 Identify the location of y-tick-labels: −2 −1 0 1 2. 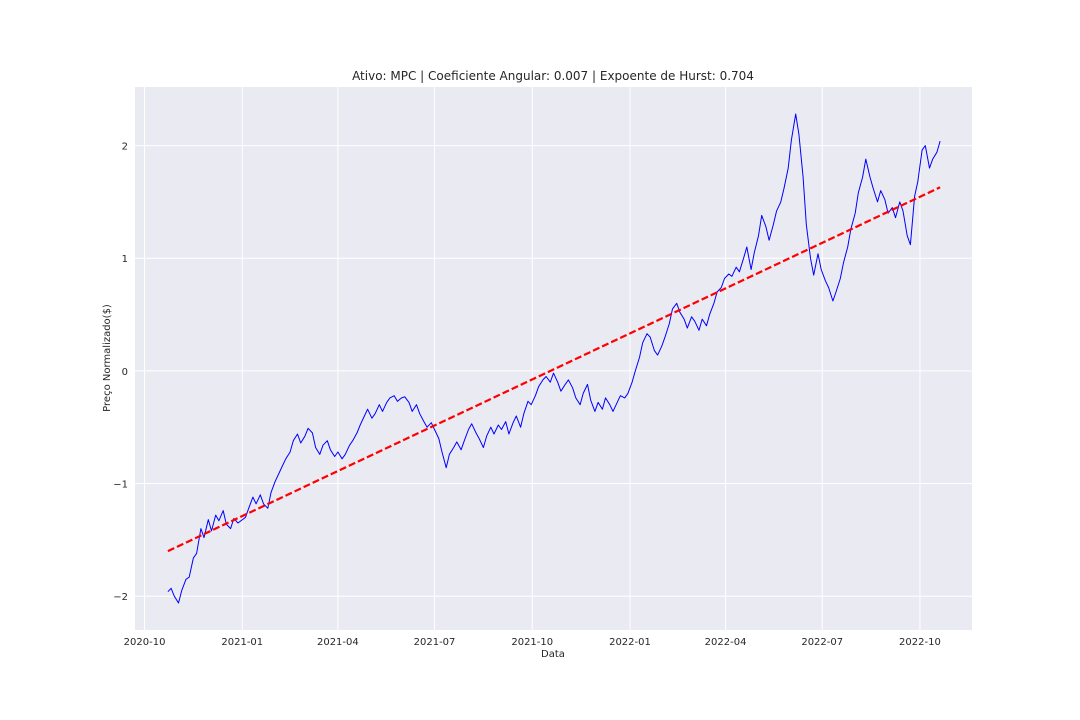
(120, 373).